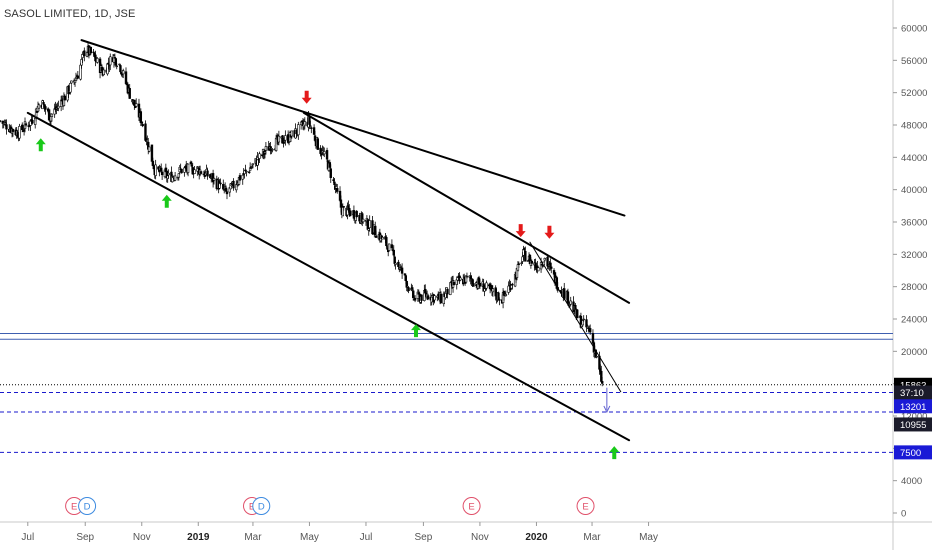 This screenshot has width=932, height=550. Describe the element at coordinates (87, 507) in the screenshot. I see `event-badge-label: D` at that location.